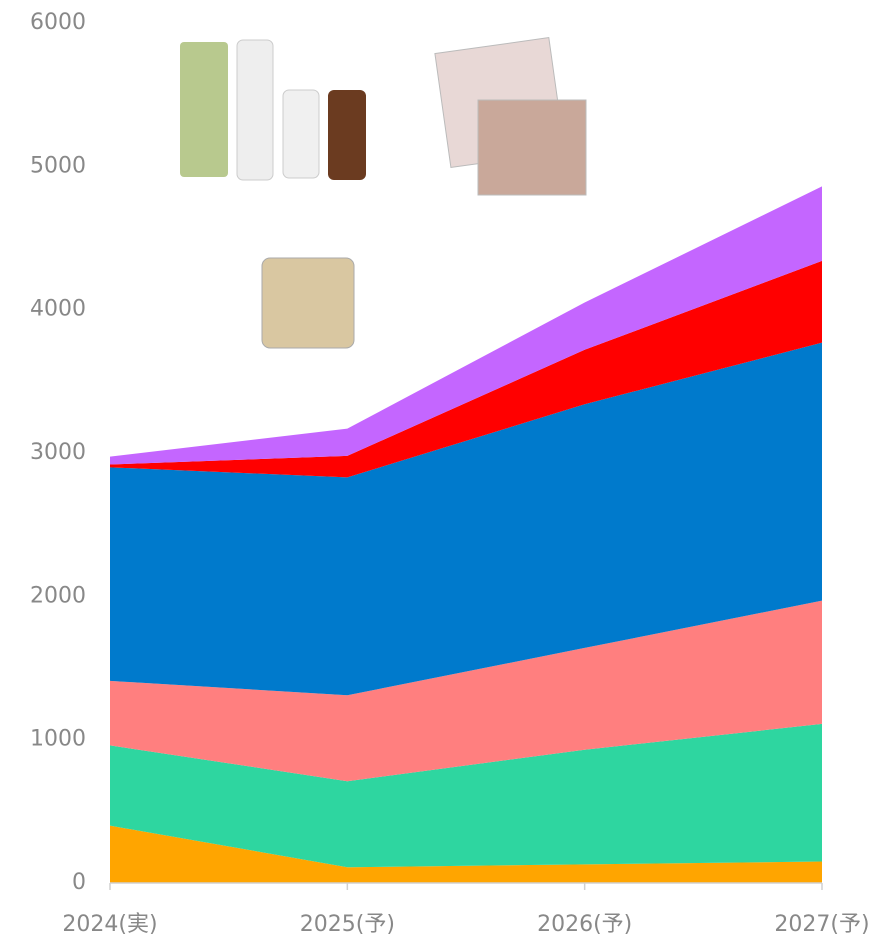 The height and width of the screenshot is (939, 882). Describe the element at coordinates (58, 739) in the screenshot. I see `y-tick-label: 1000` at that location.